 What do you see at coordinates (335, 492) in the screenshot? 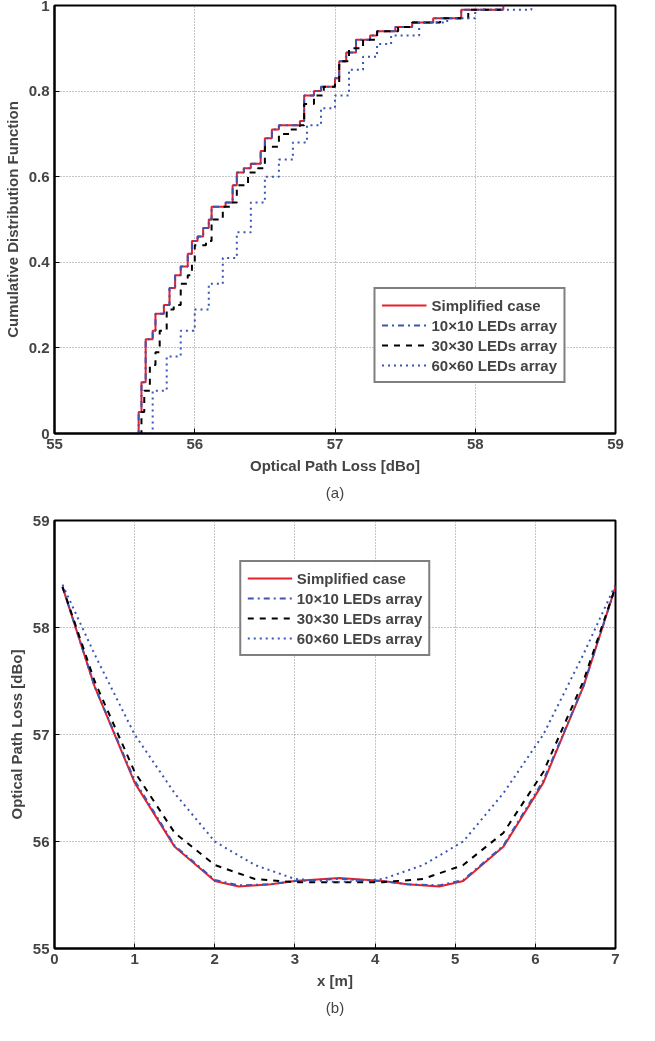
I see `text: (a)` at bounding box center [335, 492].